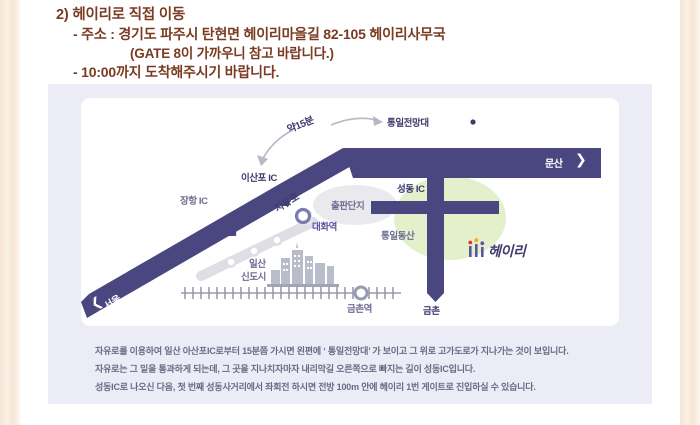 This screenshot has height=425, width=700. What do you see at coordinates (10, 212) in the screenshot?
I see `page-edge-left` at bounding box center [10, 212].